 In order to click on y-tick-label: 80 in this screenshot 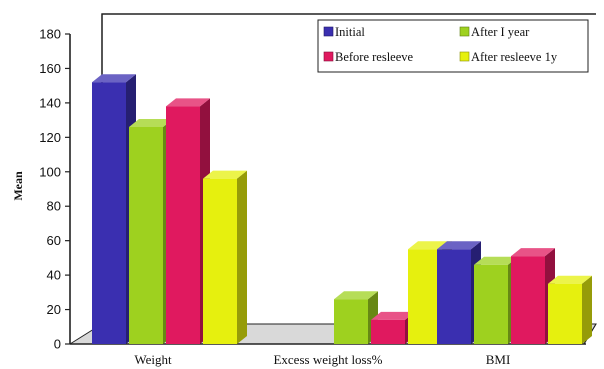, I will do `click(54, 206)`.